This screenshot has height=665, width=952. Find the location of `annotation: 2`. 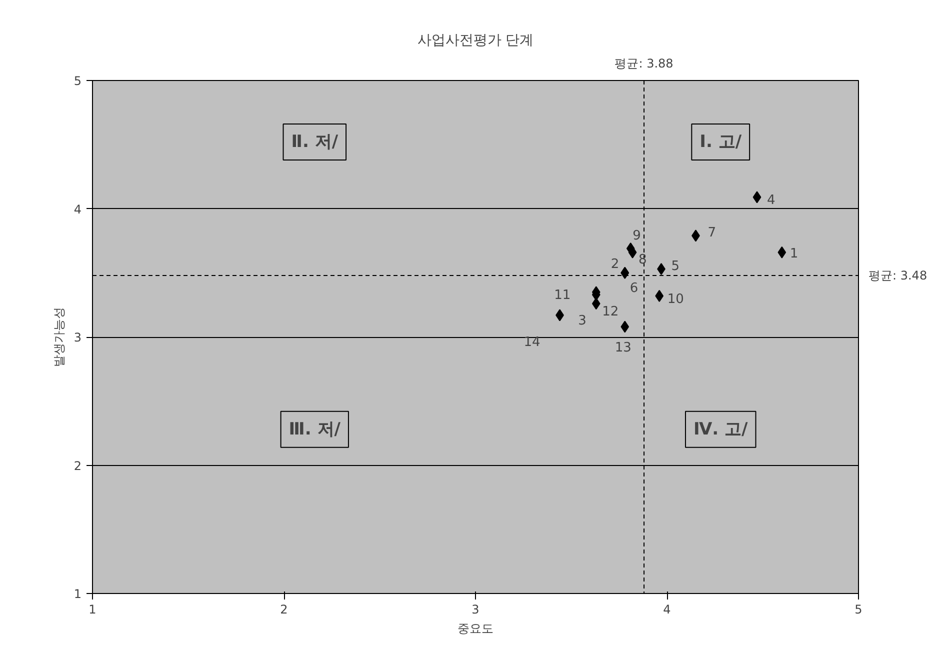

annotation: 2 is located at coordinates (615, 264).